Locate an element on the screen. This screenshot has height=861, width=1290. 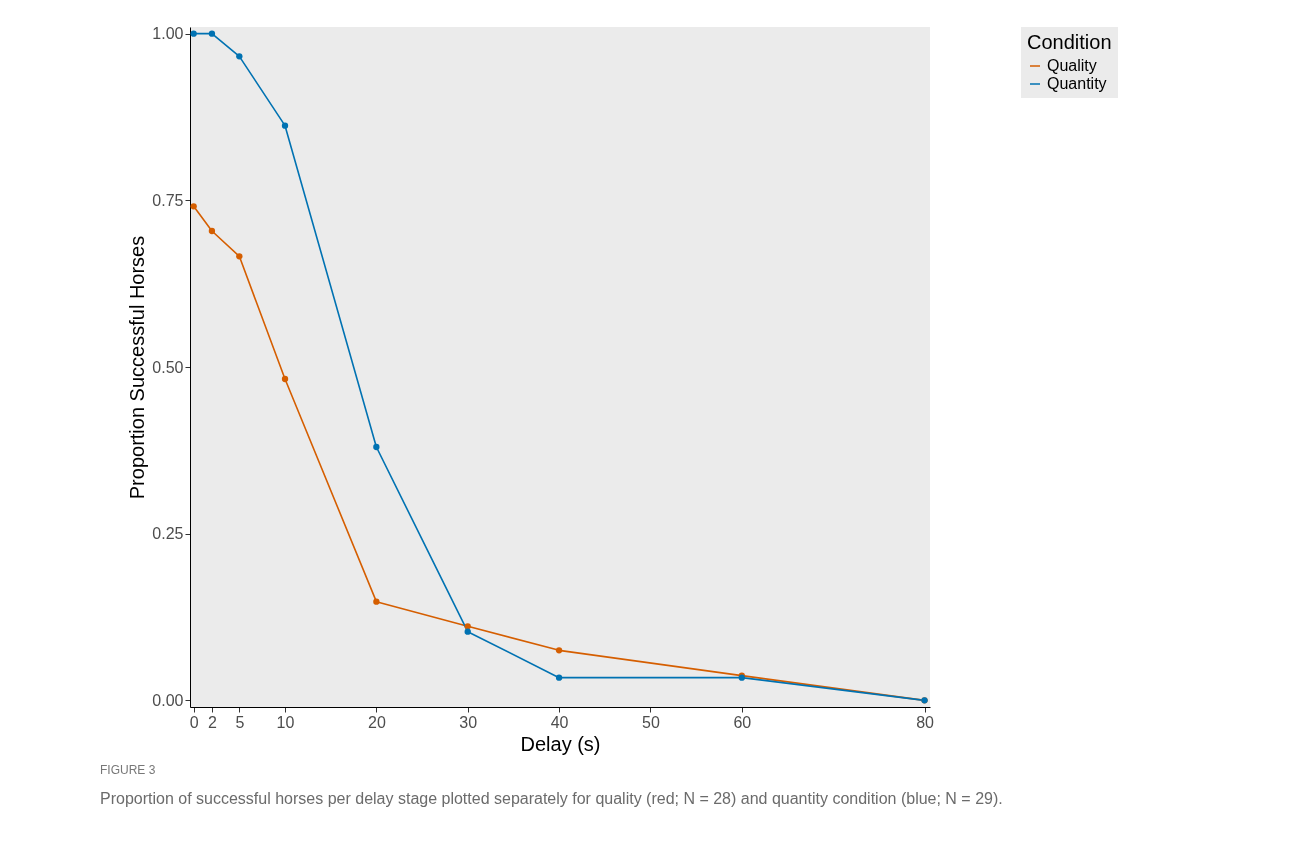
legend-label: Quantity is located at coordinates (1077, 83).